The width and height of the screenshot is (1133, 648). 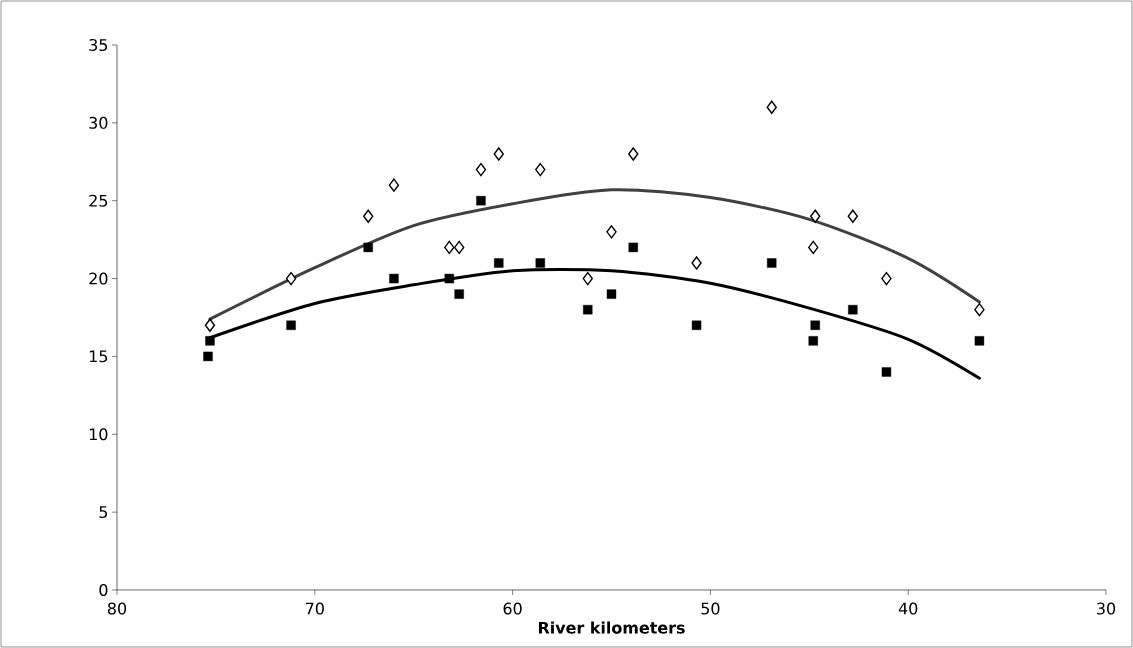 I want to click on y-tick-label: 30, so click(x=98, y=122).